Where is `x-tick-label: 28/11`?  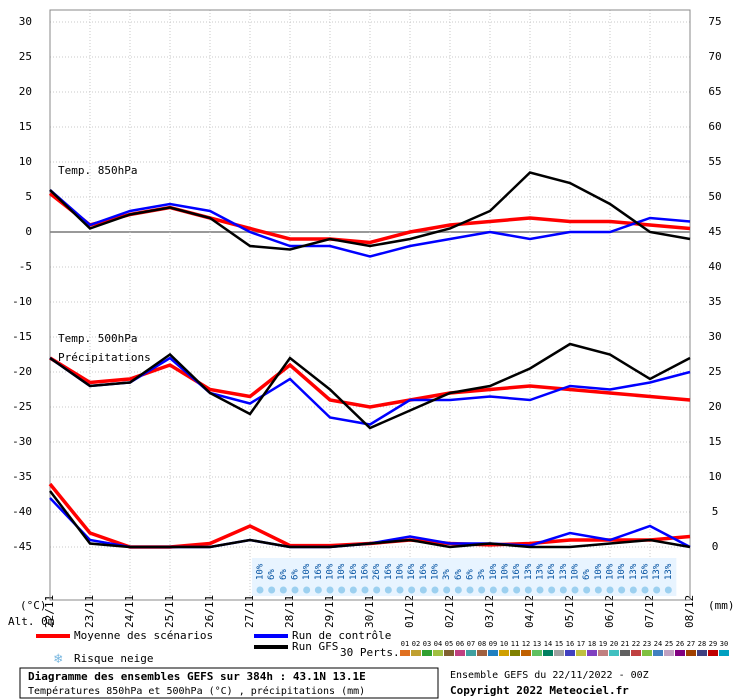 x-tick-label: 28/11 is located at coordinates (289, 611).